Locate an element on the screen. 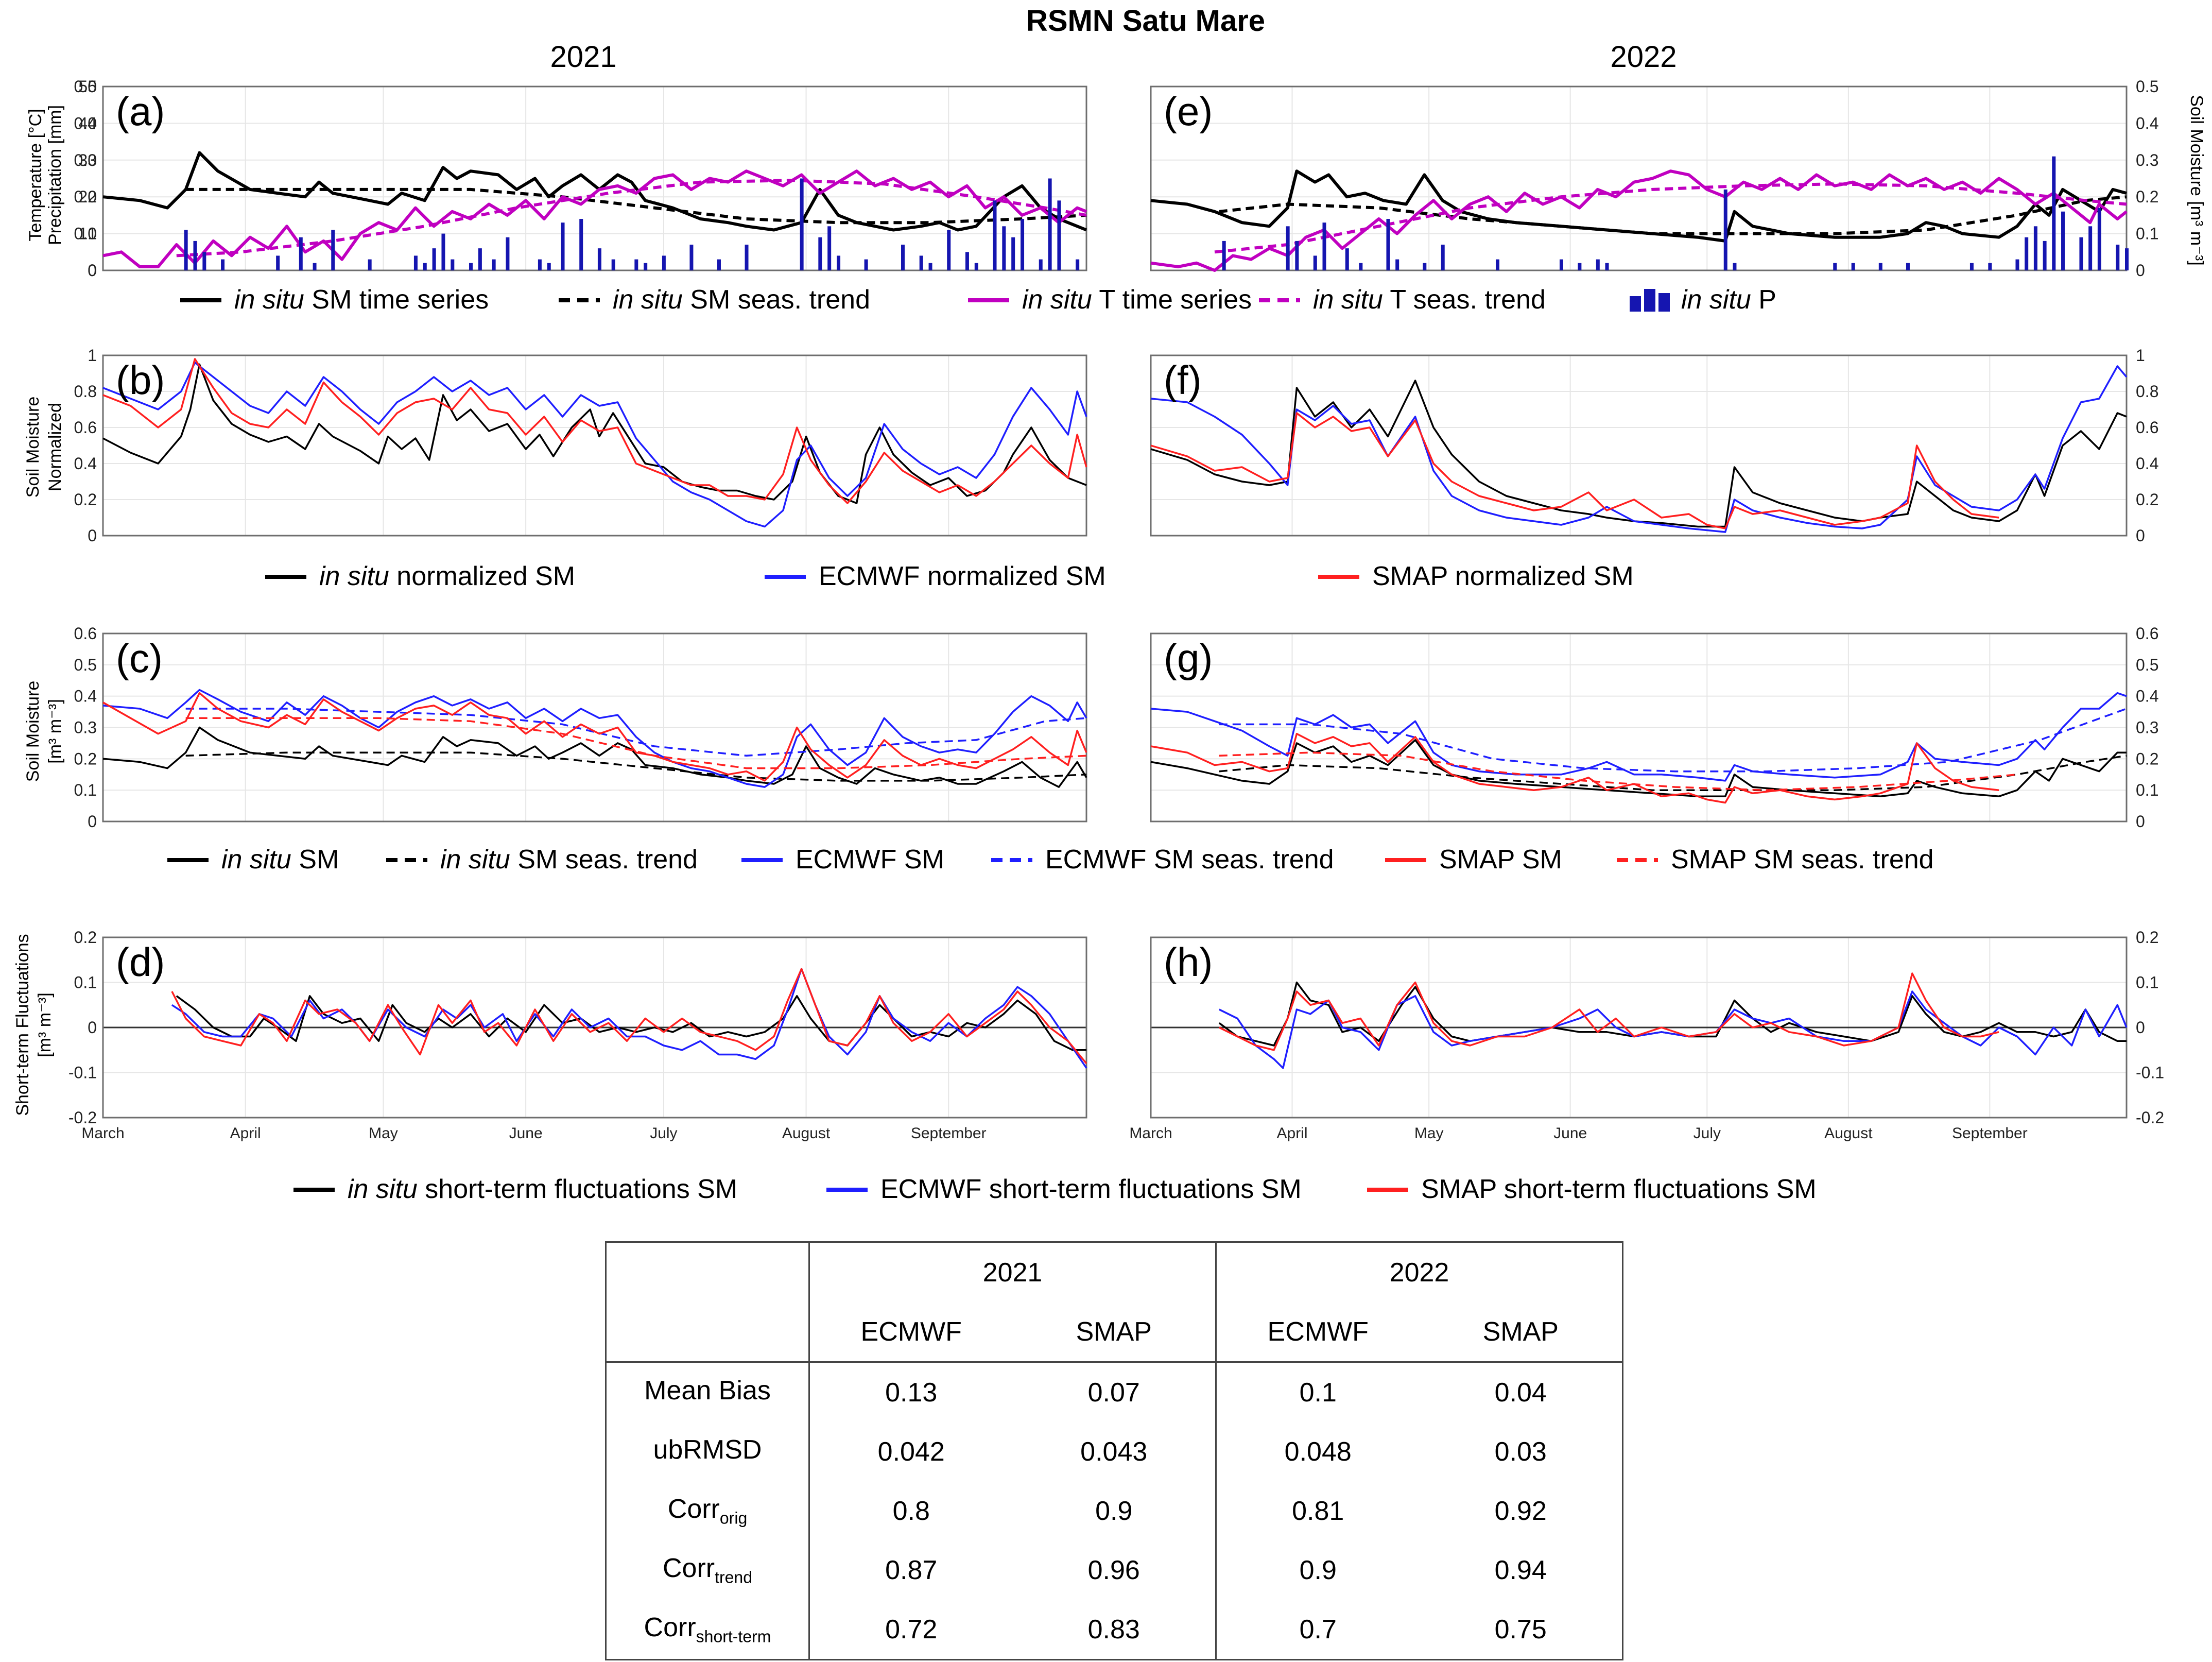 This screenshot has height=1662, width=2212. table-subheader: SMAP is located at coordinates (1114, 1332).